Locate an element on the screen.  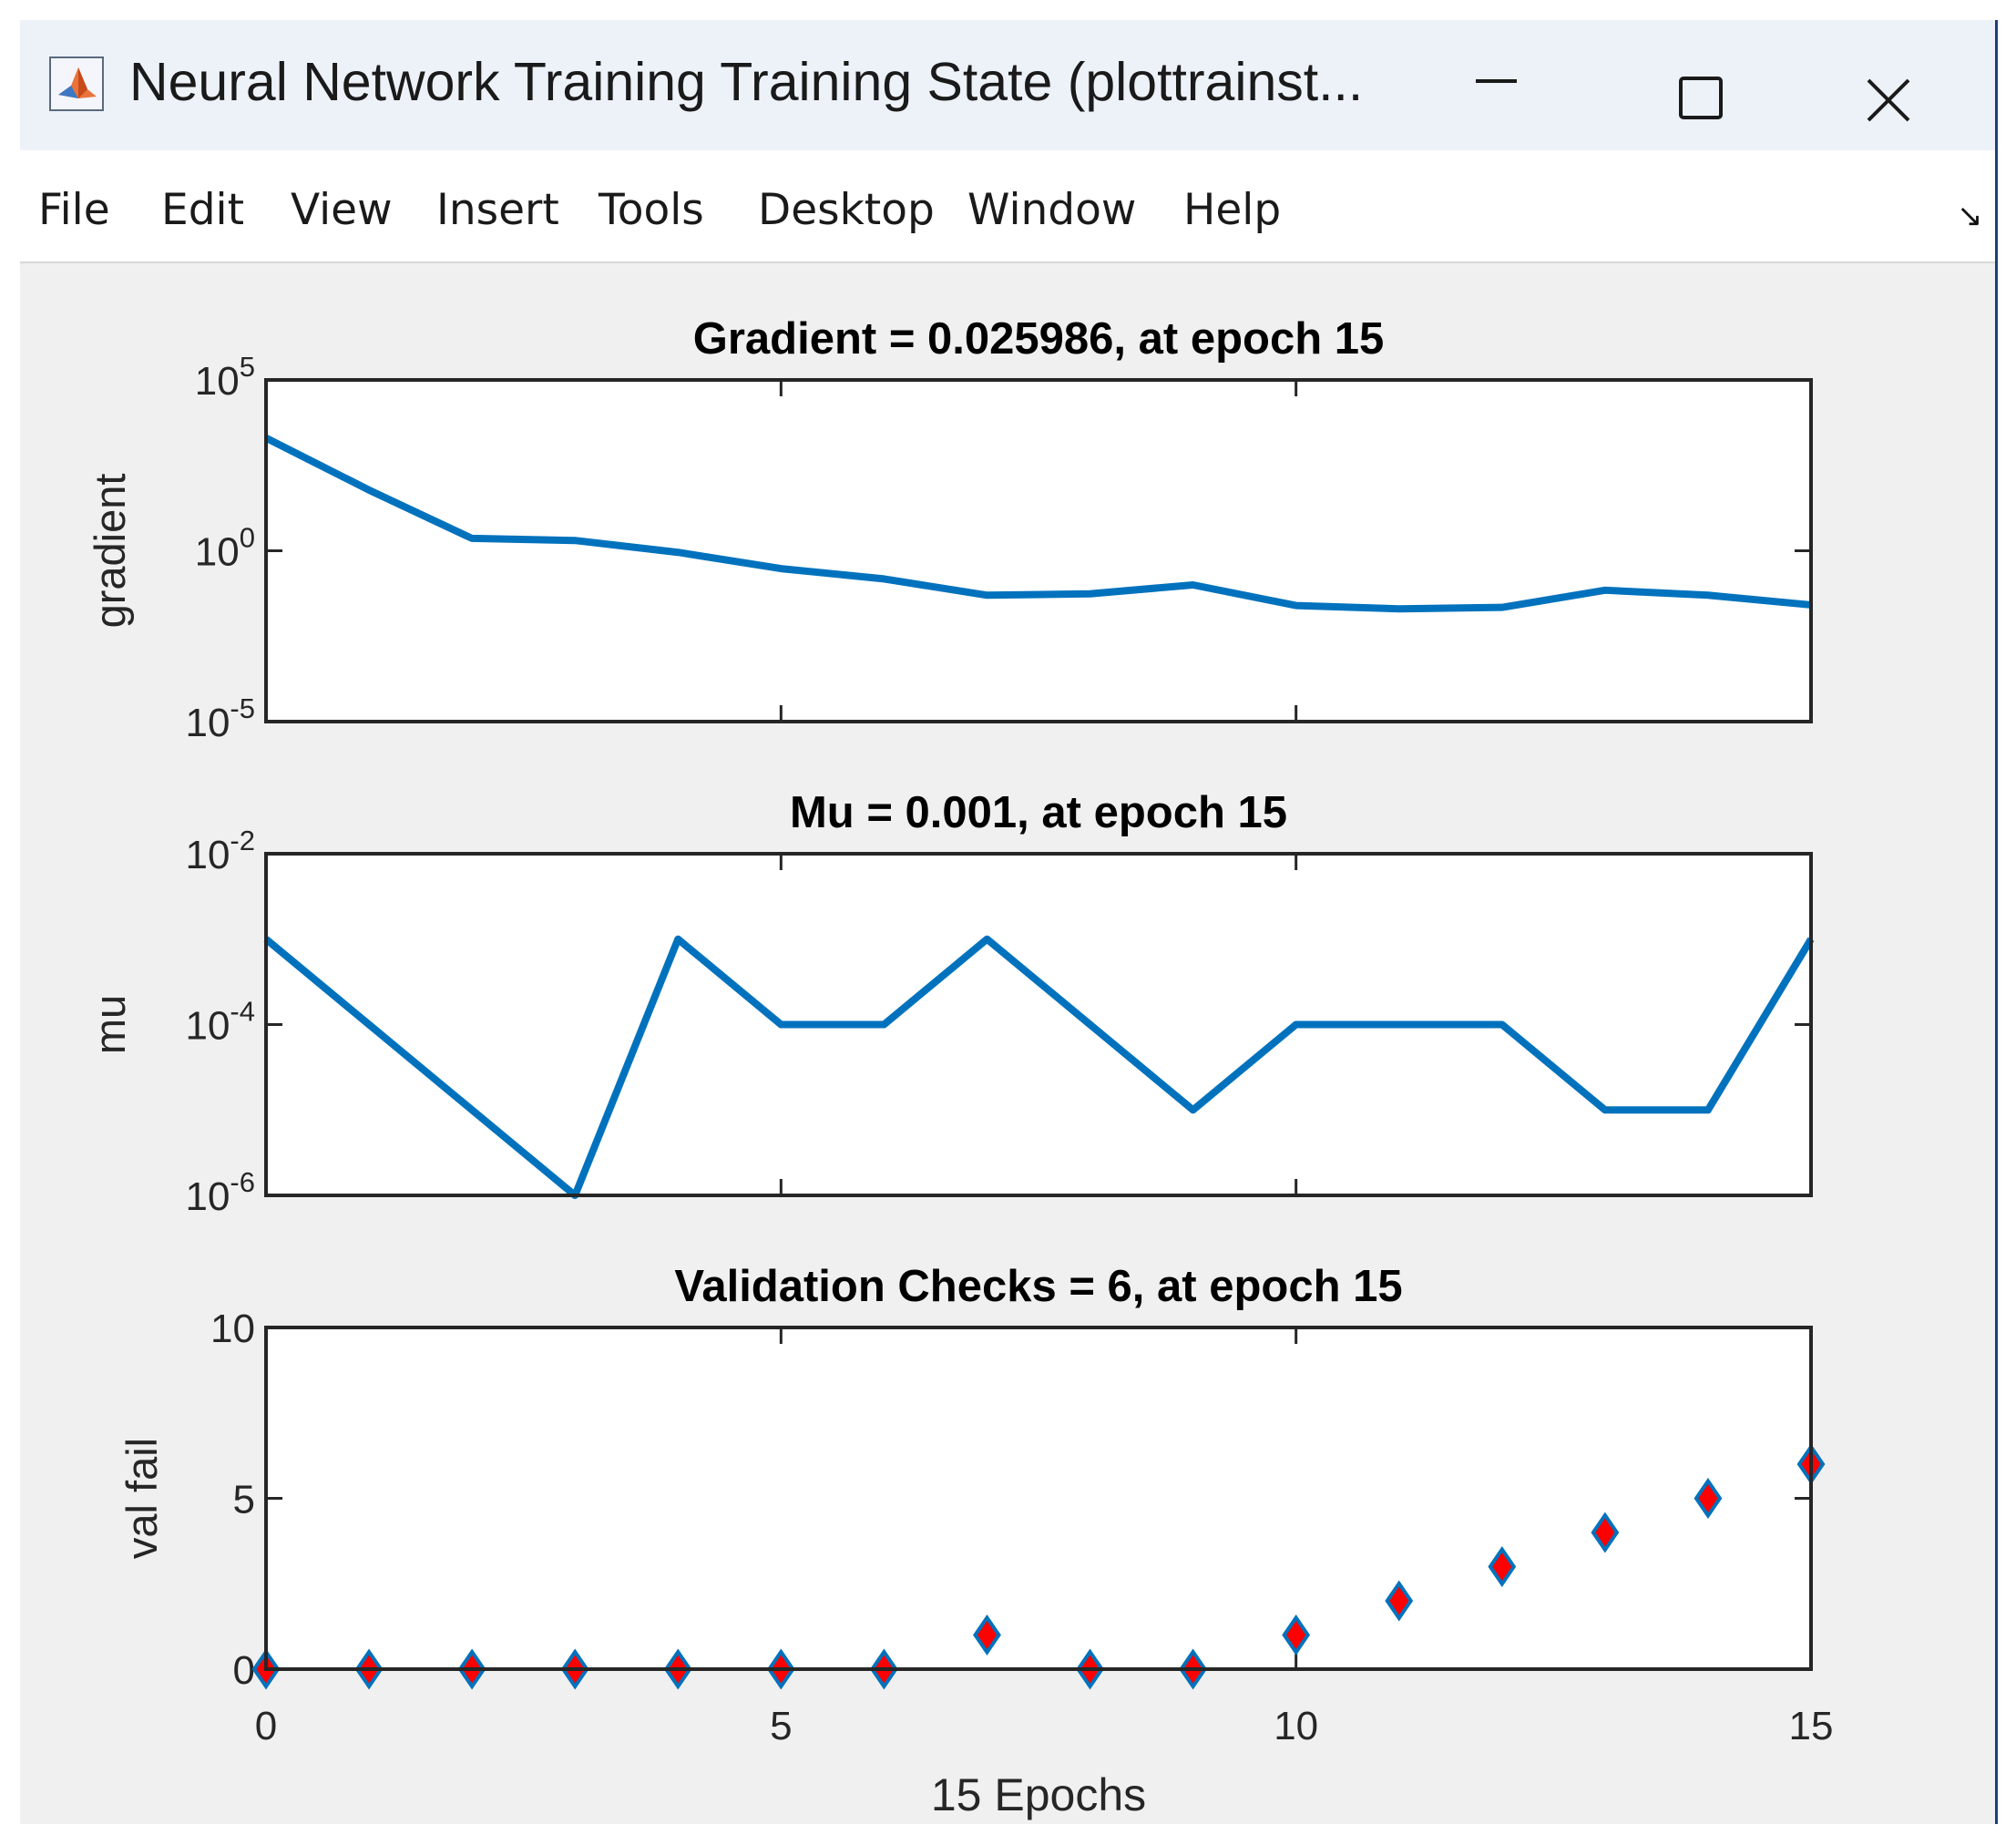
menu-desktop: Desktop is located at coordinates (846, 210).